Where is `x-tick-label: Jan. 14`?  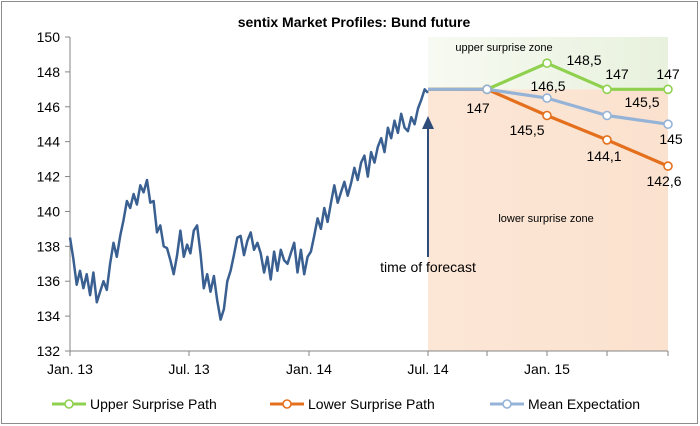 x-tick-label: Jan. 14 is located at coordinates (309, 369).